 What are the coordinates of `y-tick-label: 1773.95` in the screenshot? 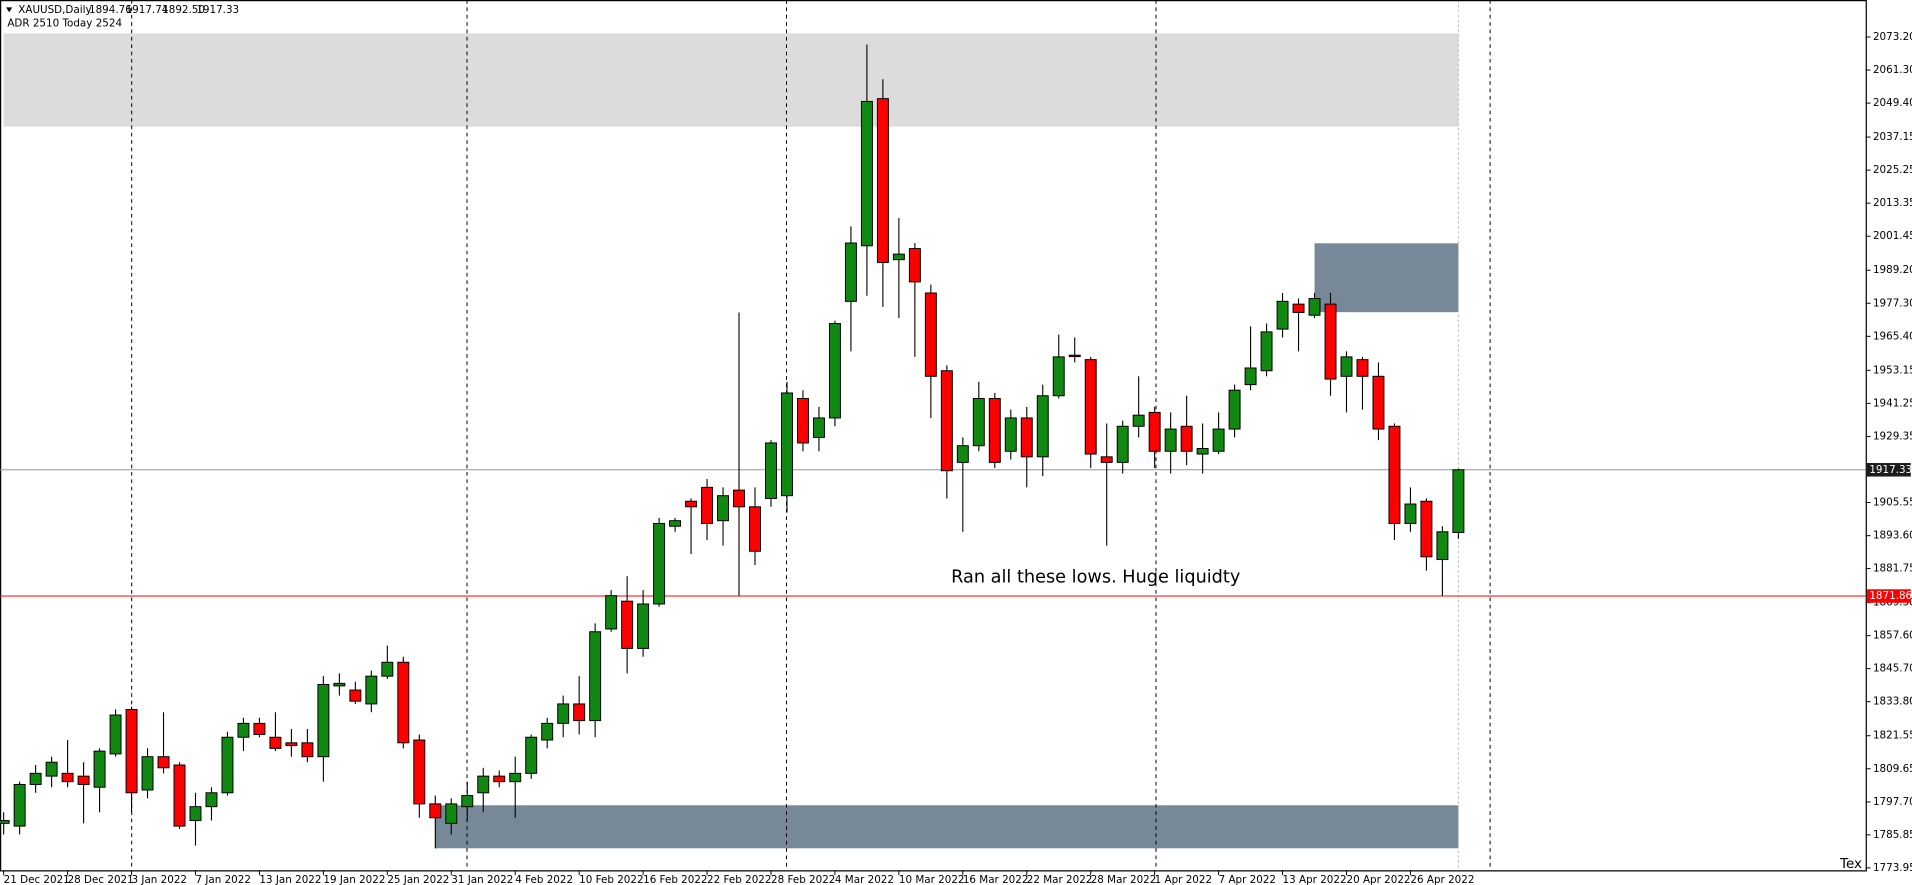 It's located at (1892, 868).